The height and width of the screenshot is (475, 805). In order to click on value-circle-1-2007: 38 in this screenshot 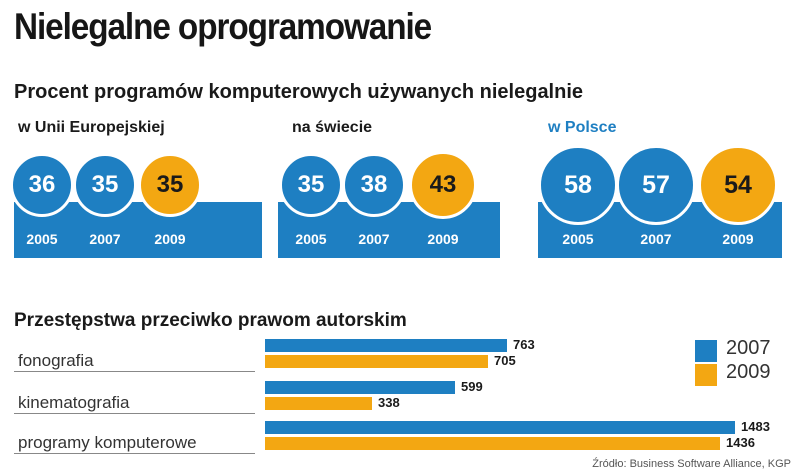, I will do `click(374, 185)`.